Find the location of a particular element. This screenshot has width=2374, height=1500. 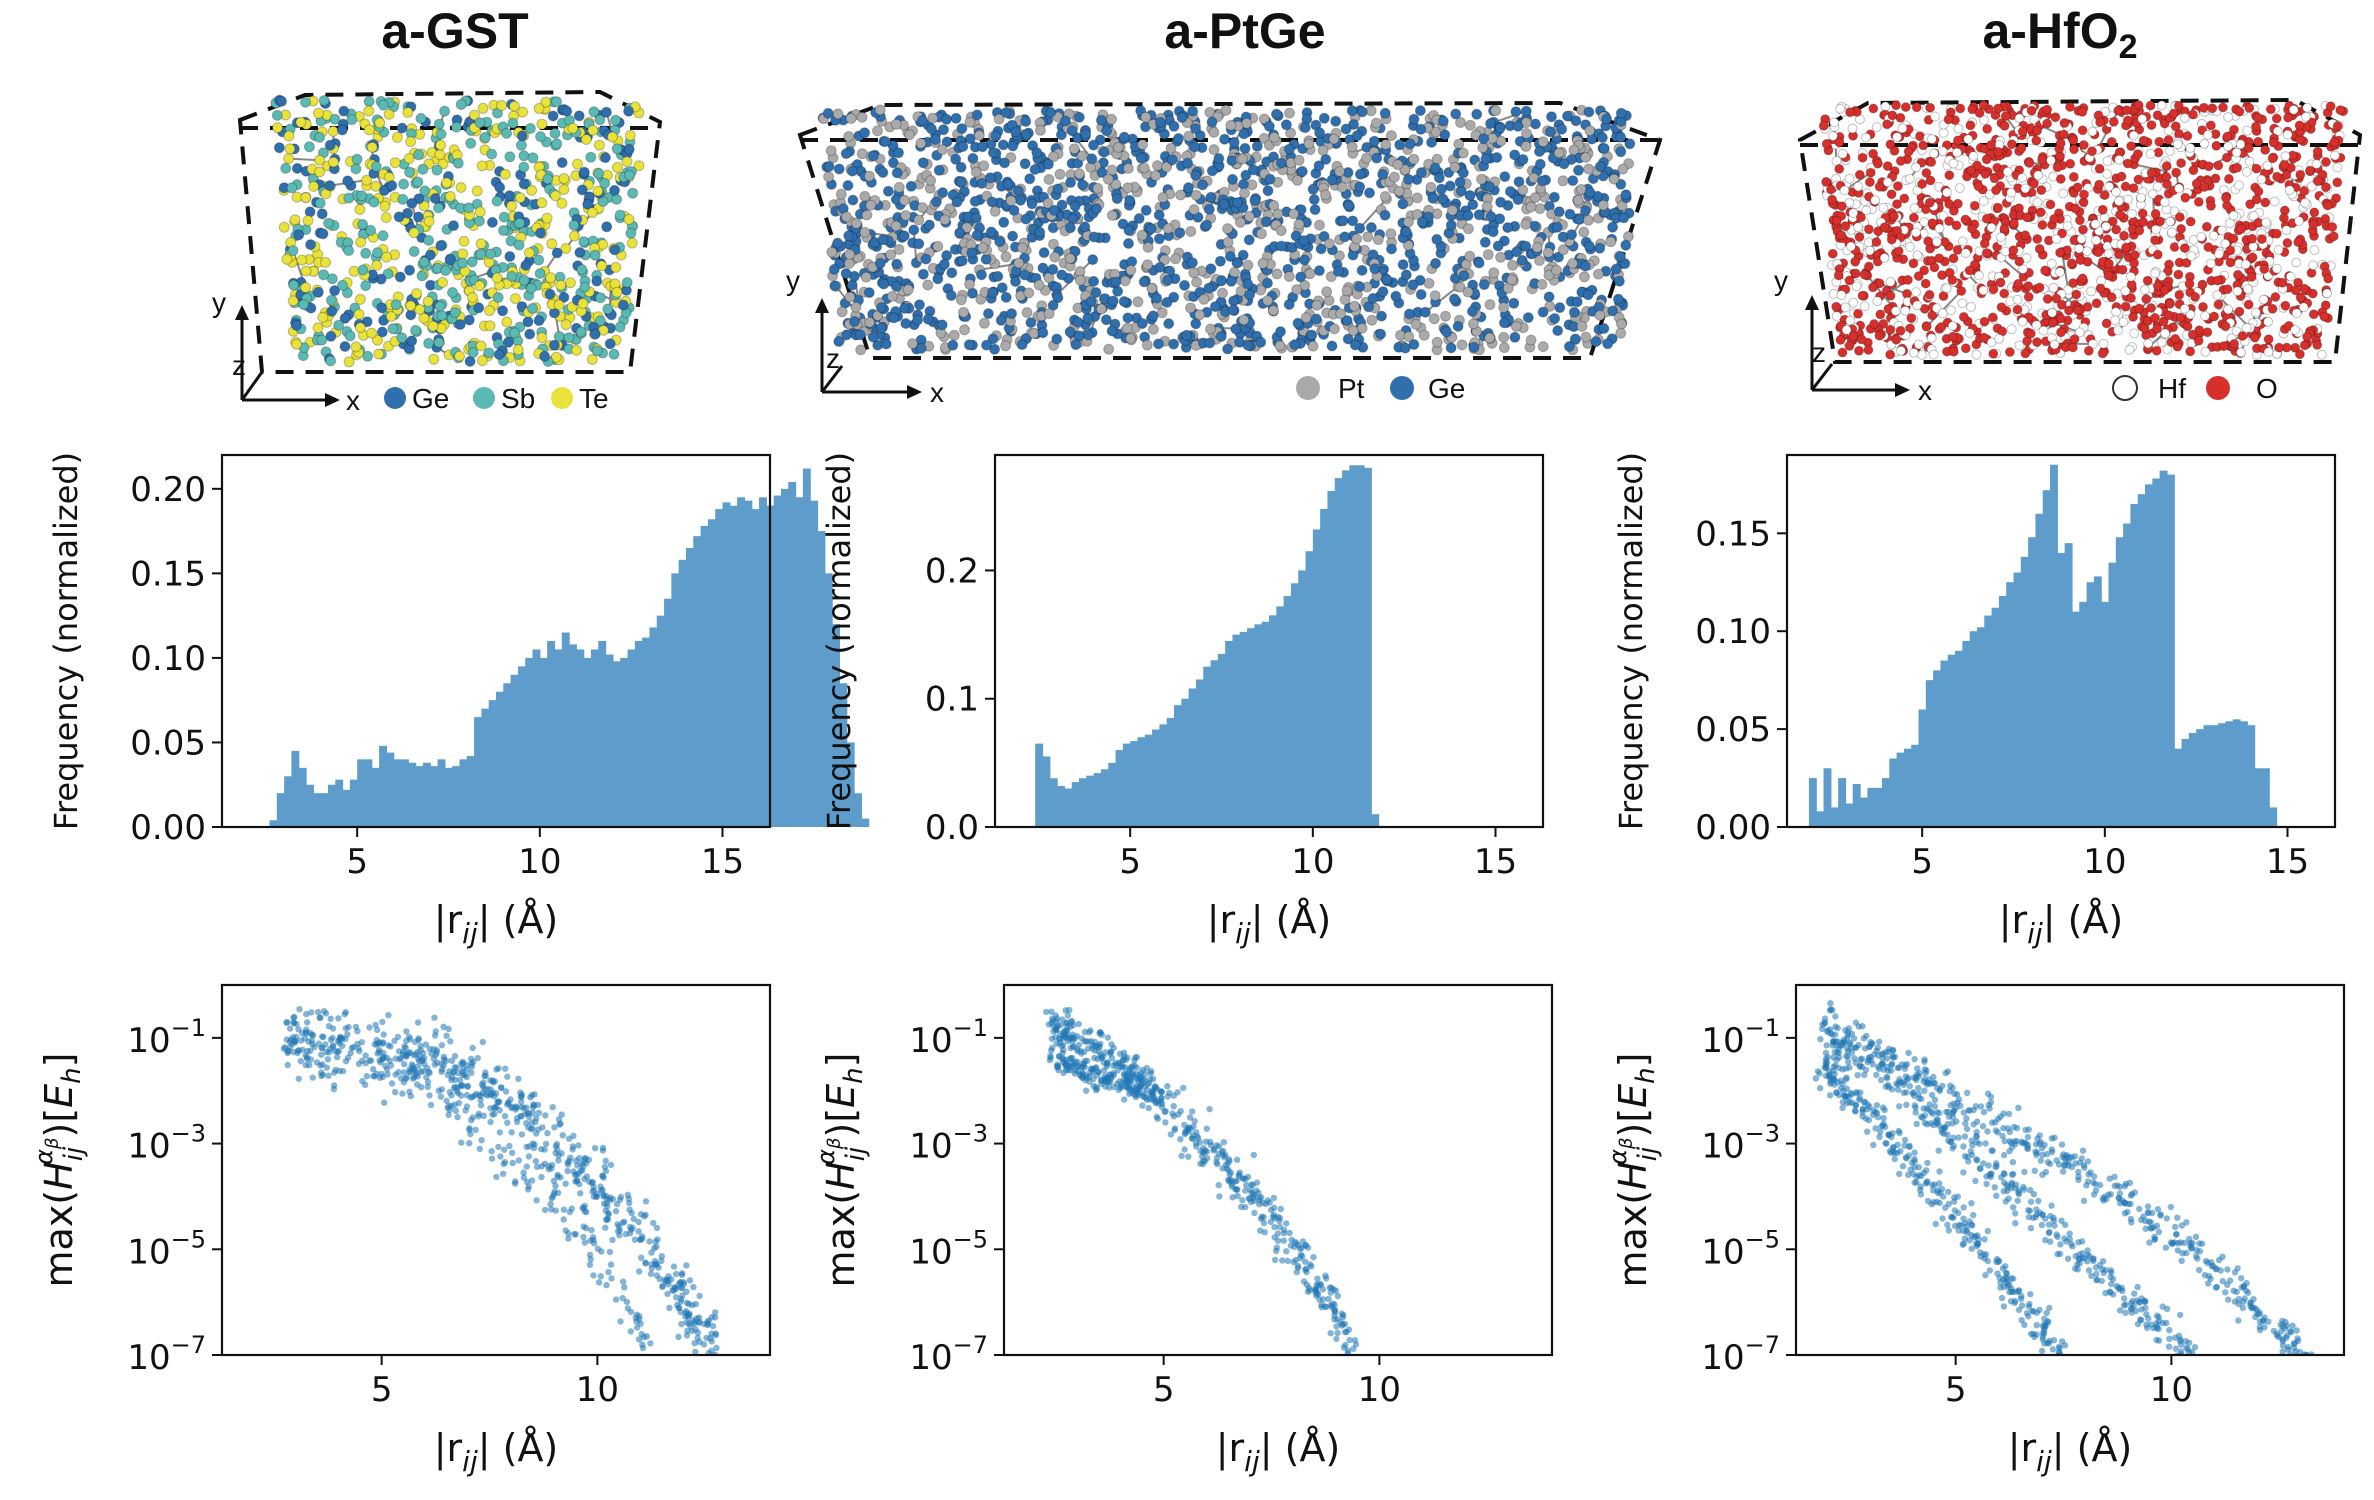

bond is located at coordinates (1880, 291).